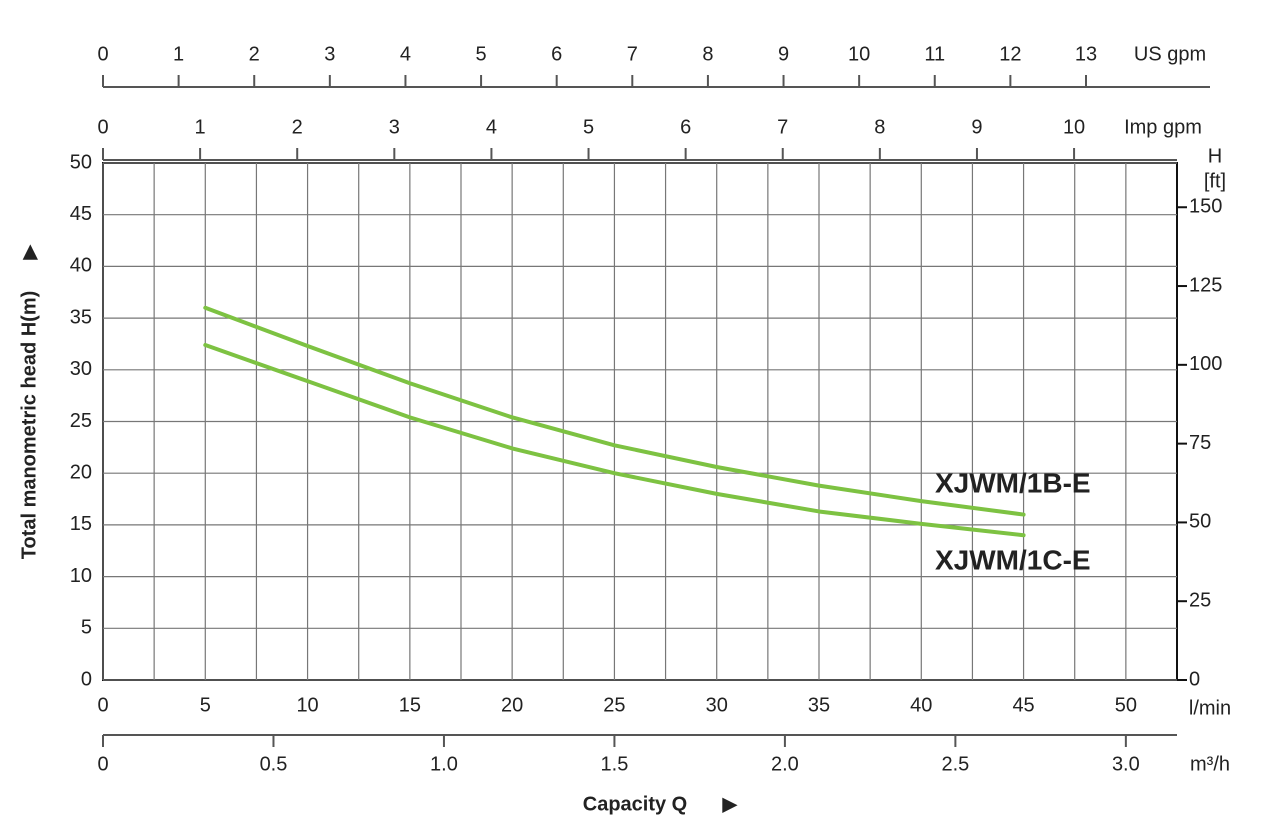  Describe the element at coordinates (1215, 181) in the screenshot. I see `y2-unit: [ft]` at that location.